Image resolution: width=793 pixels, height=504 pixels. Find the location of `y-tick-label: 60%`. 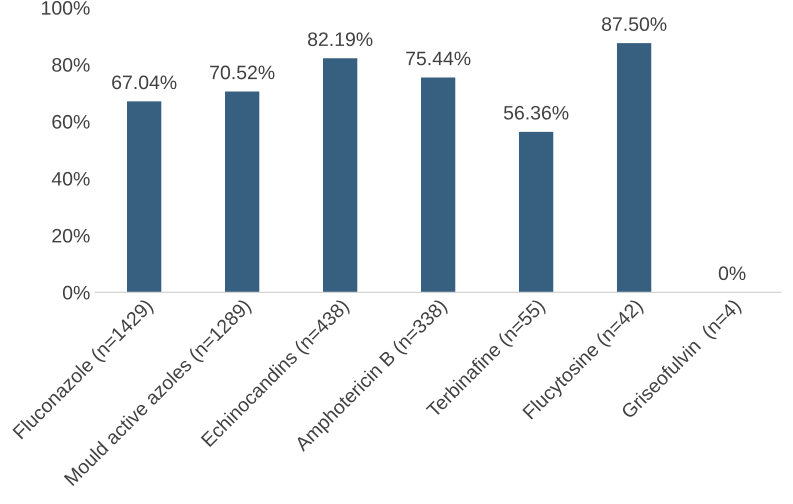

y-tick-label: 60% is located at coordinates (71, 121).